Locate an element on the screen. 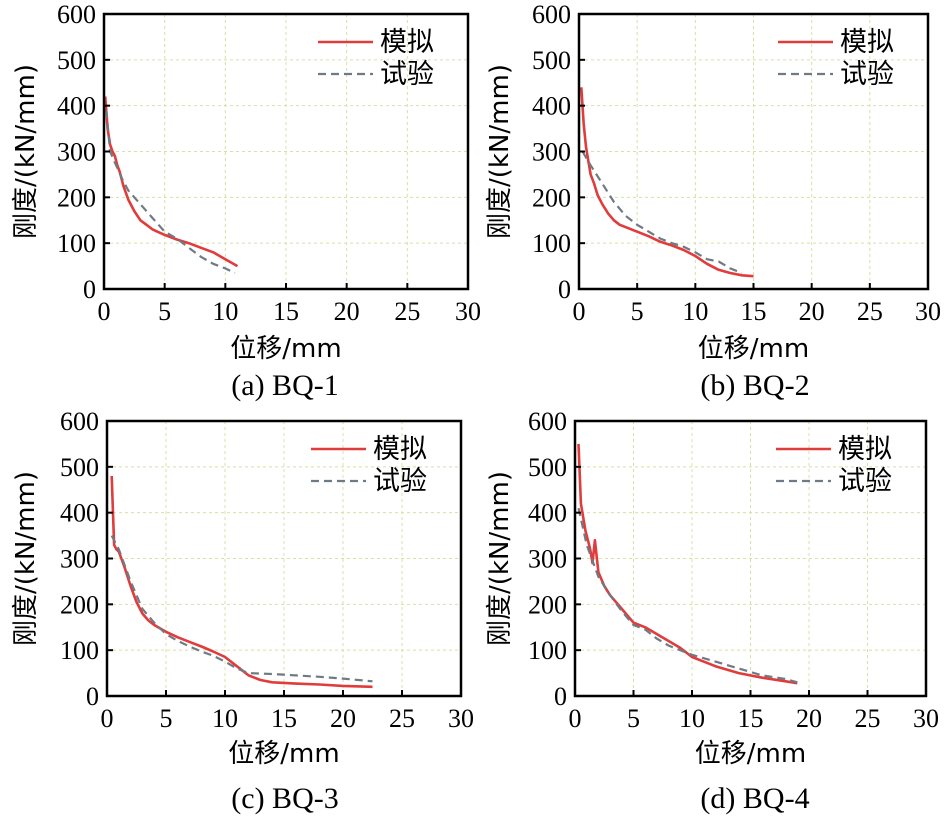 The width and height of the screenshot is (944, 822). panel-caption: (c) BQ-3 is located at coordinates (284, 798).